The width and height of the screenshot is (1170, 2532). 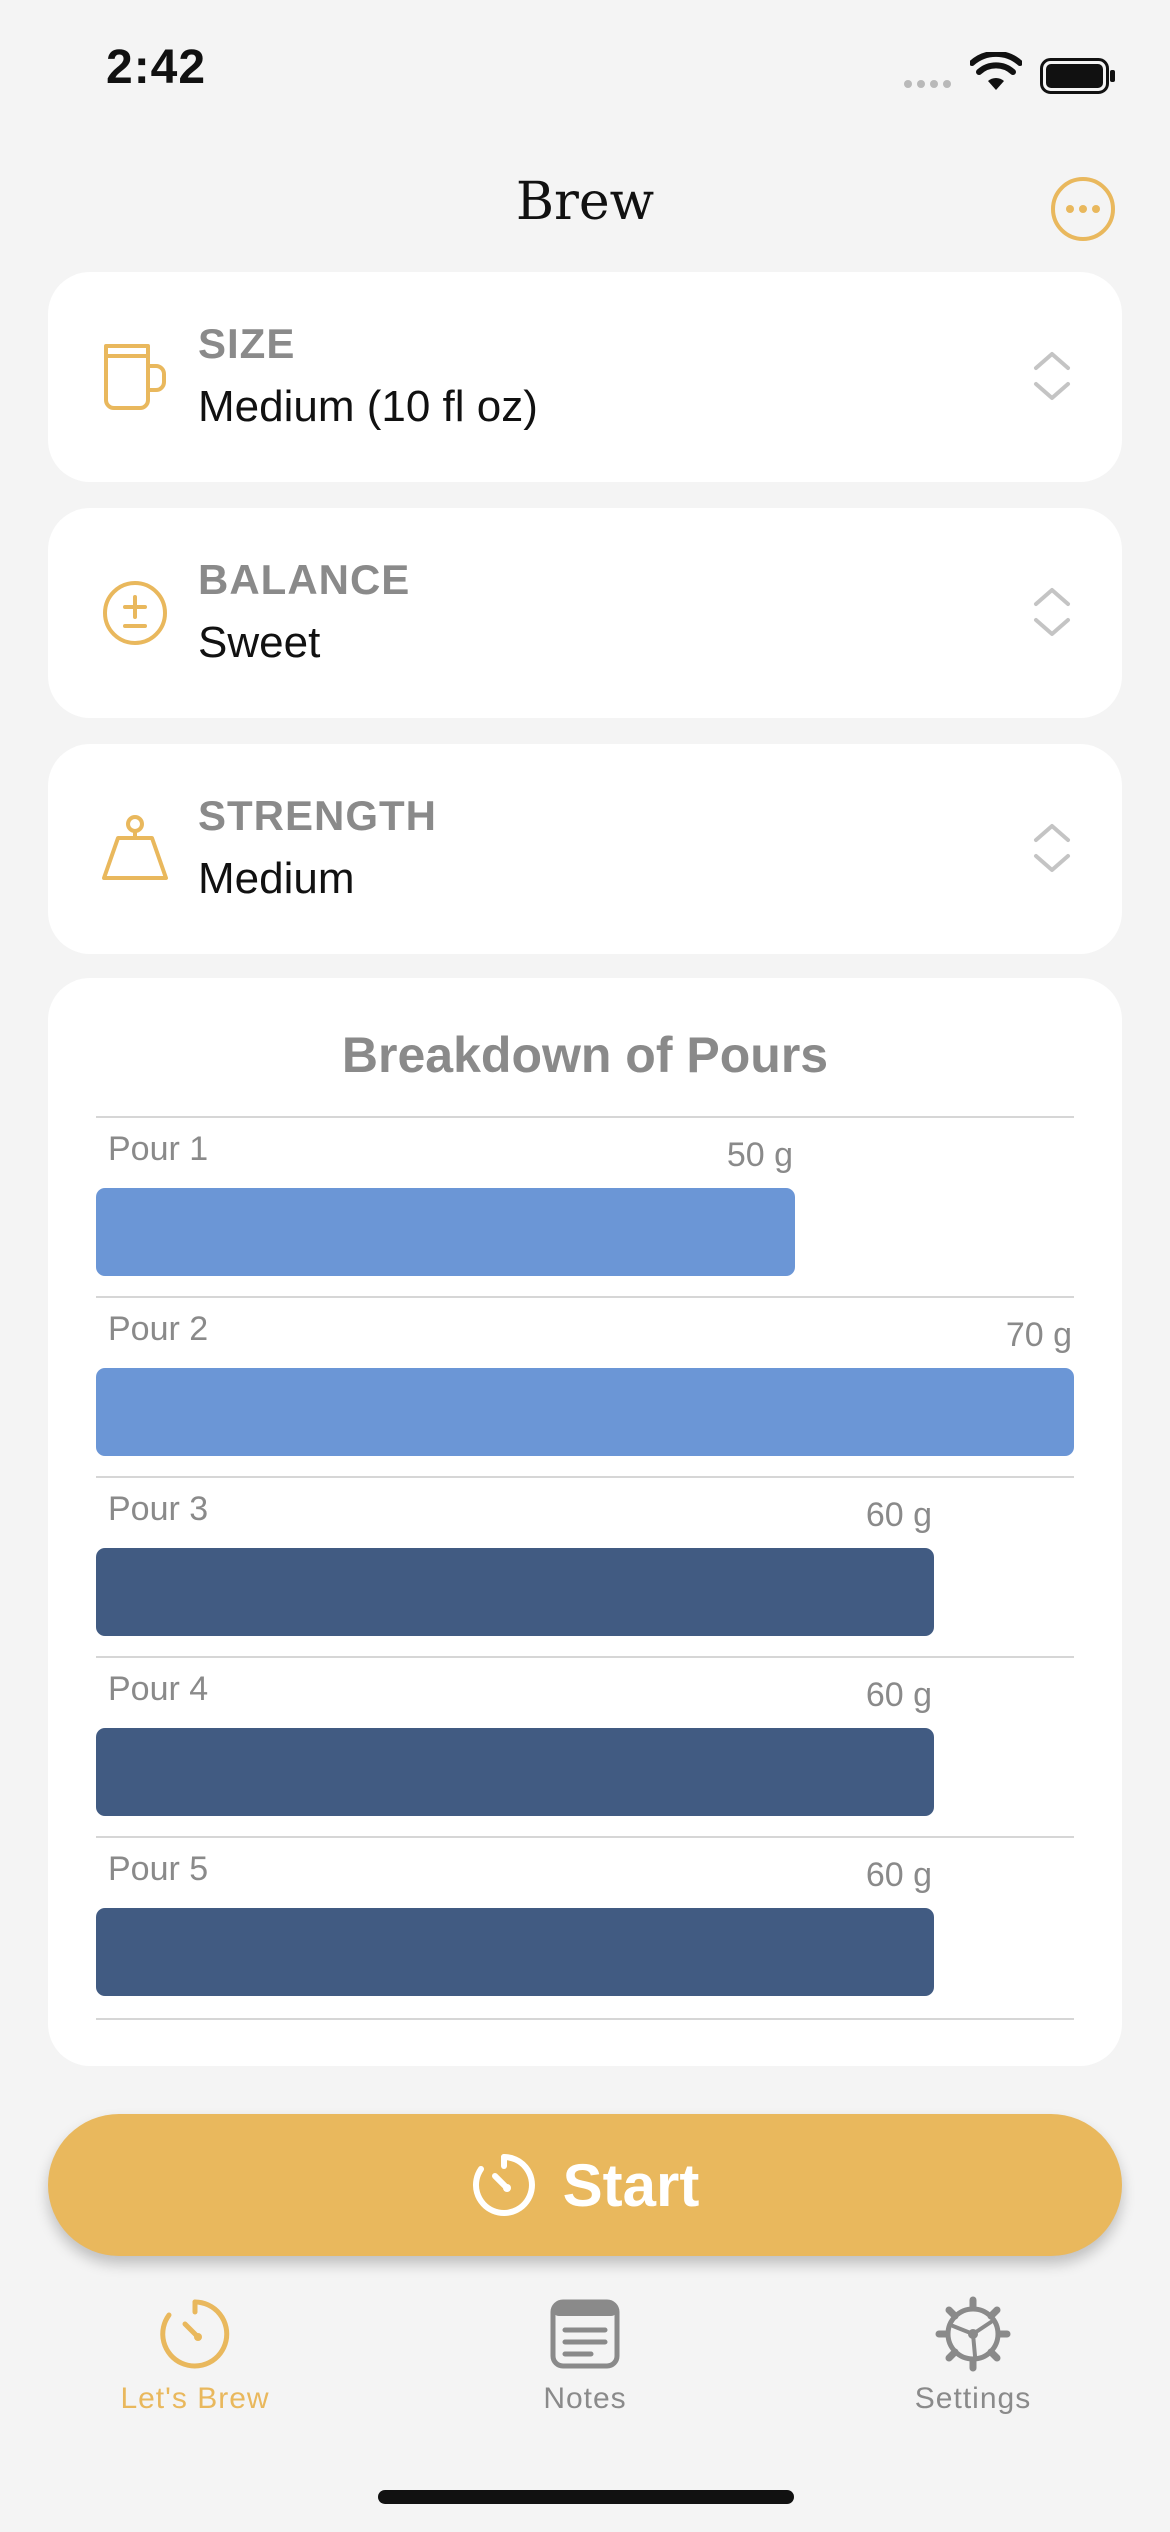 I want to click on pour-label: Pour 4, so click(x=158, y=1689).